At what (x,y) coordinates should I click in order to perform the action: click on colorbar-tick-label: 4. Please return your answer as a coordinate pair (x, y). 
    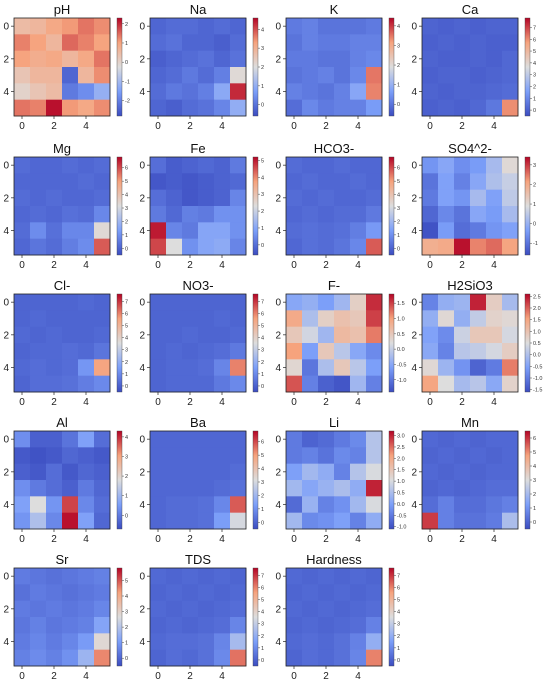
    Looking at the image, I should click on (126, 597).